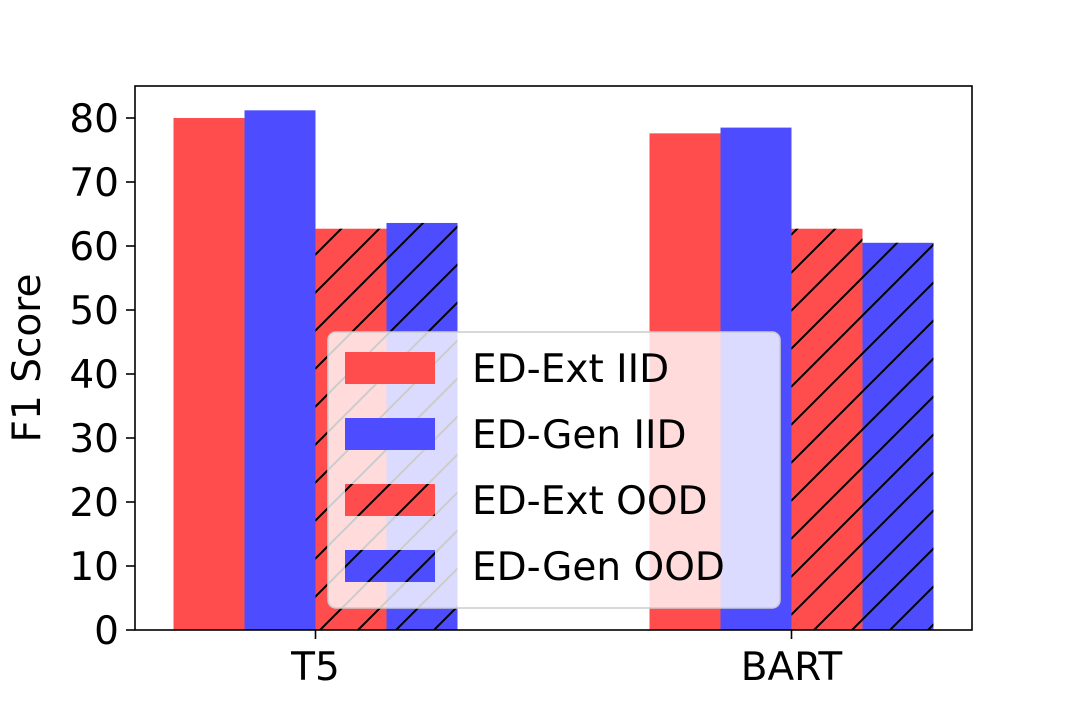 The height and width of the screenshot is (720, 1080). I want to click on y-tick-label: 70, so click(94, 183).